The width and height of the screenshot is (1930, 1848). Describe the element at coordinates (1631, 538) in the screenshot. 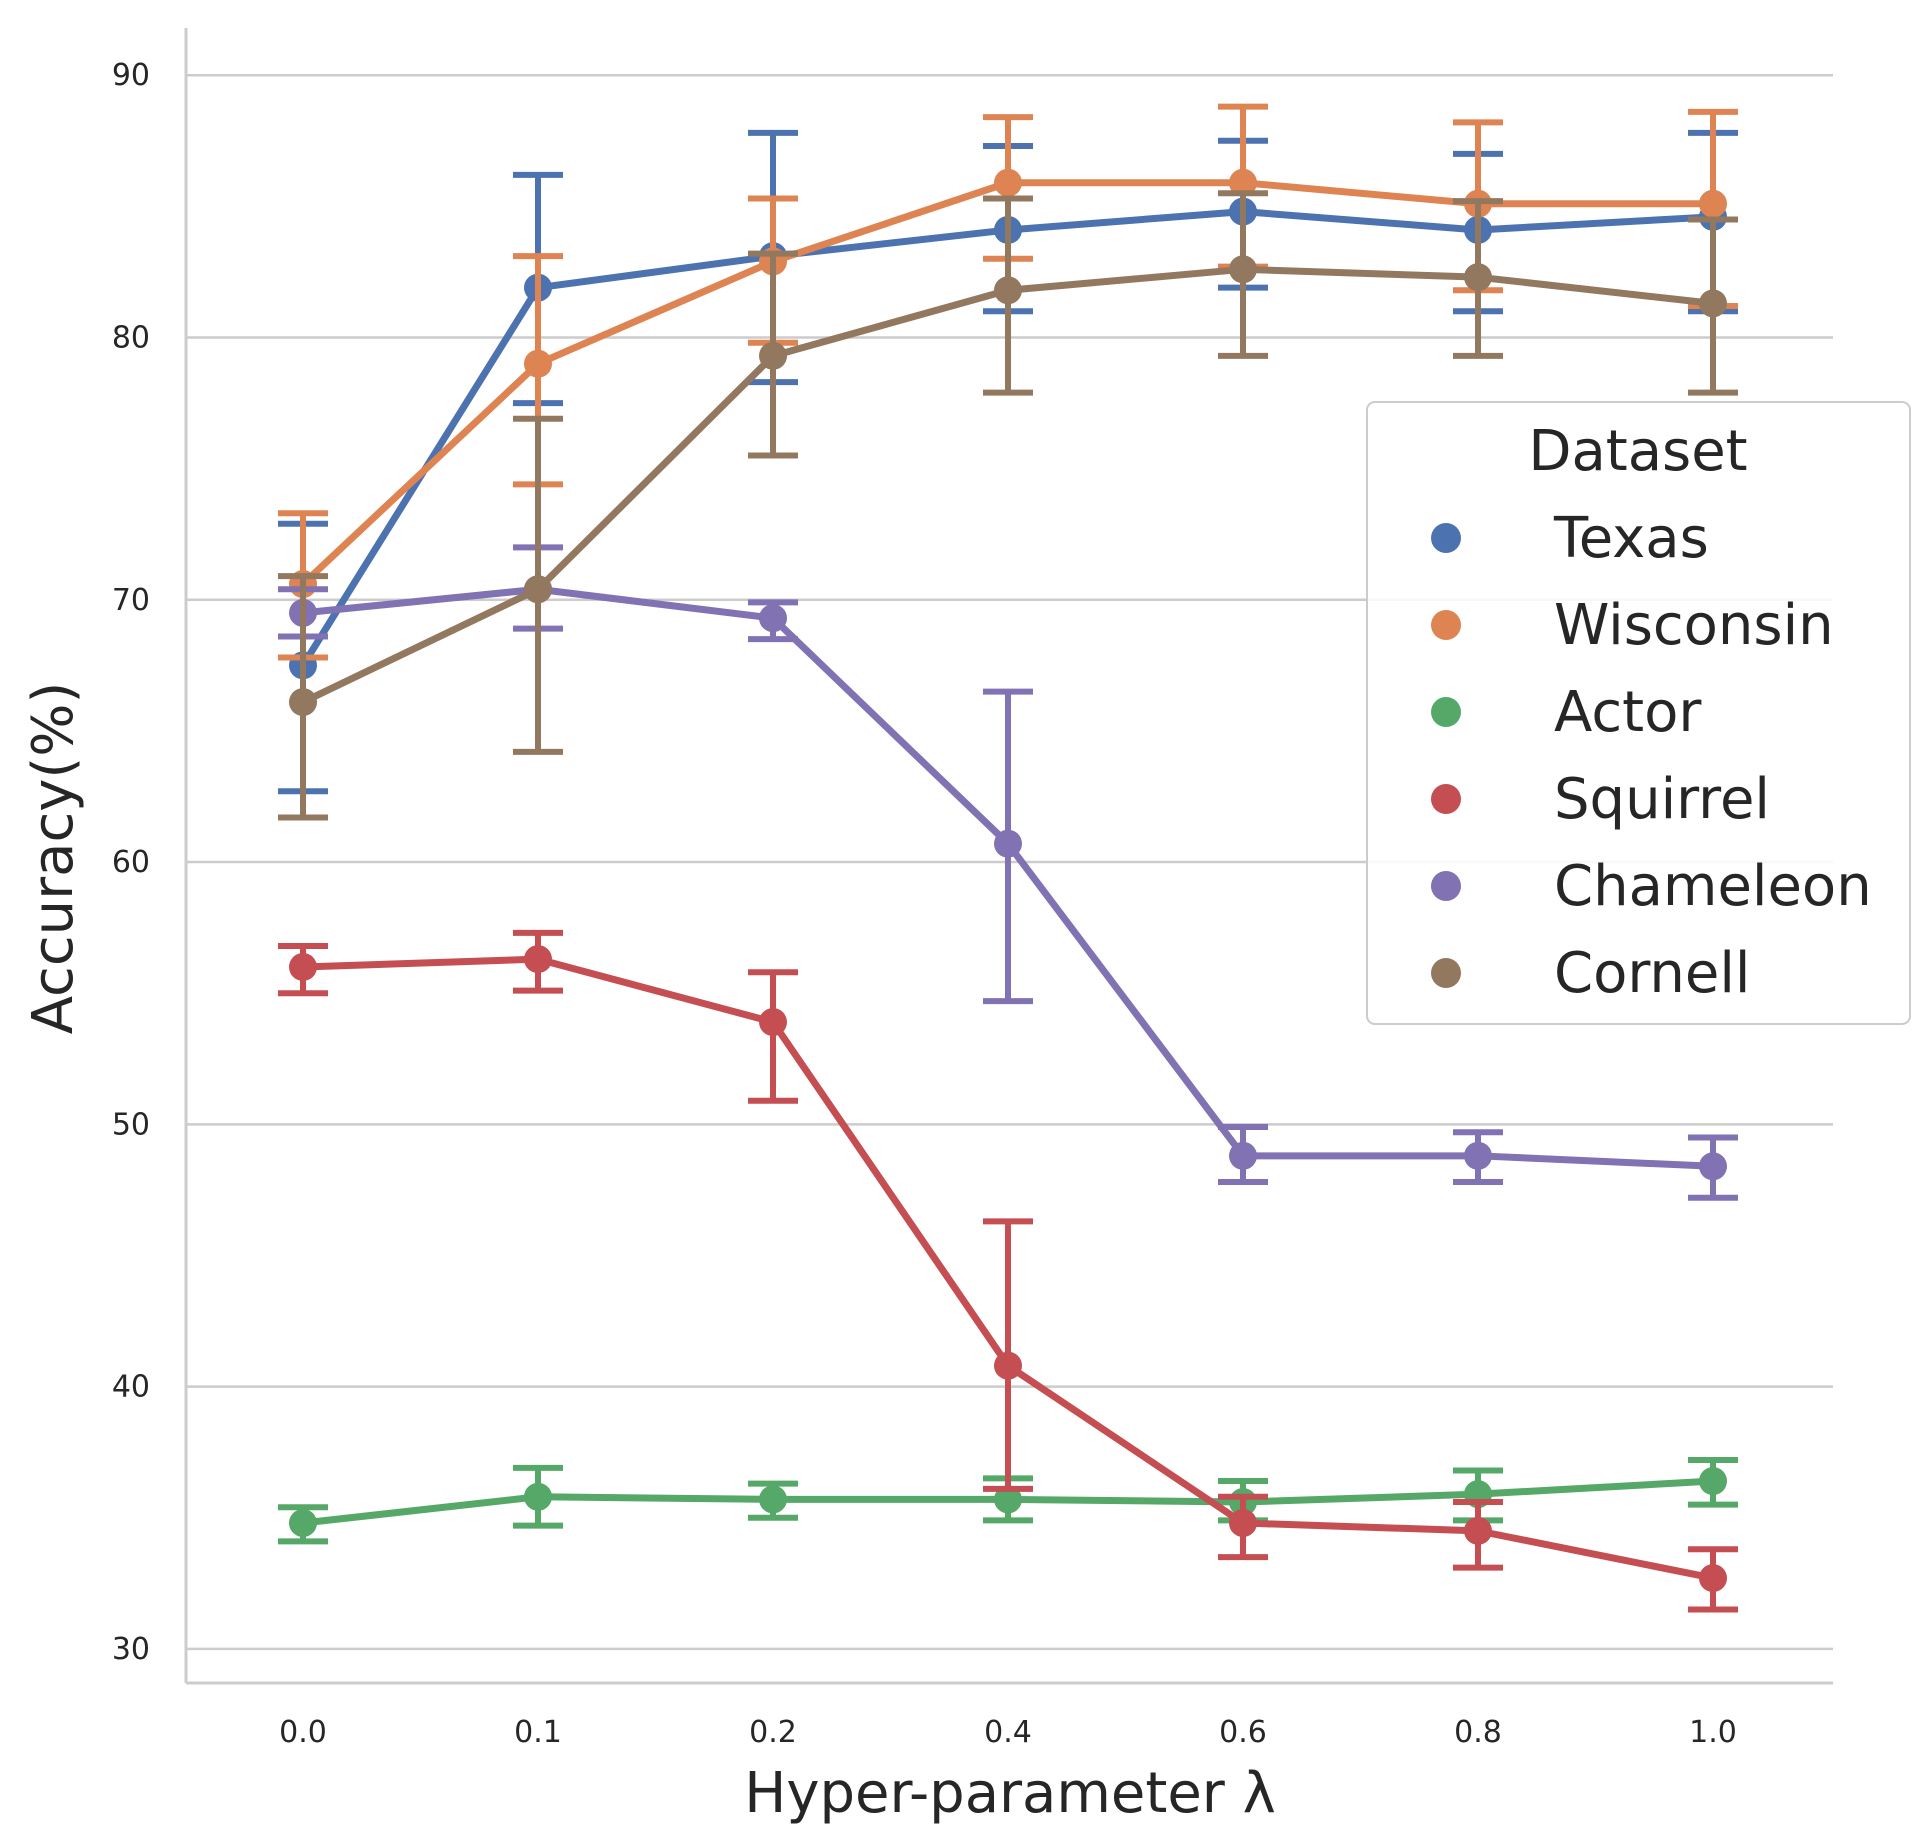

I see `legend-label-texas: Texas` at that location.